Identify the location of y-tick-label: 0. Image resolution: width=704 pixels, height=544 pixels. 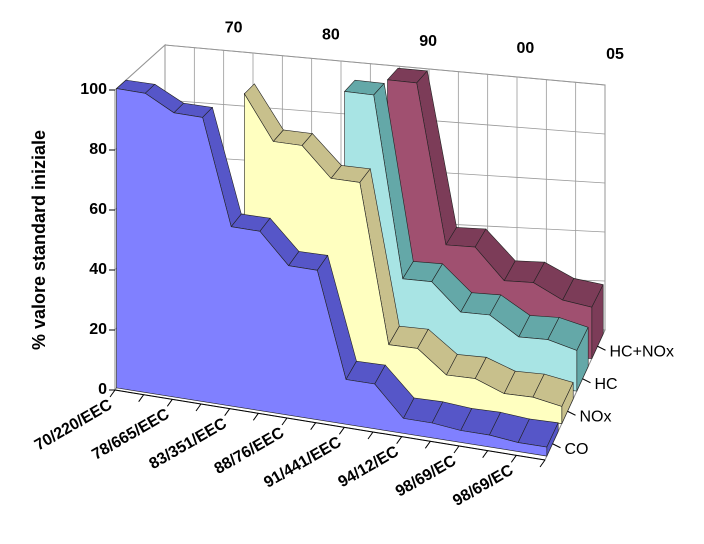
(102, 389).